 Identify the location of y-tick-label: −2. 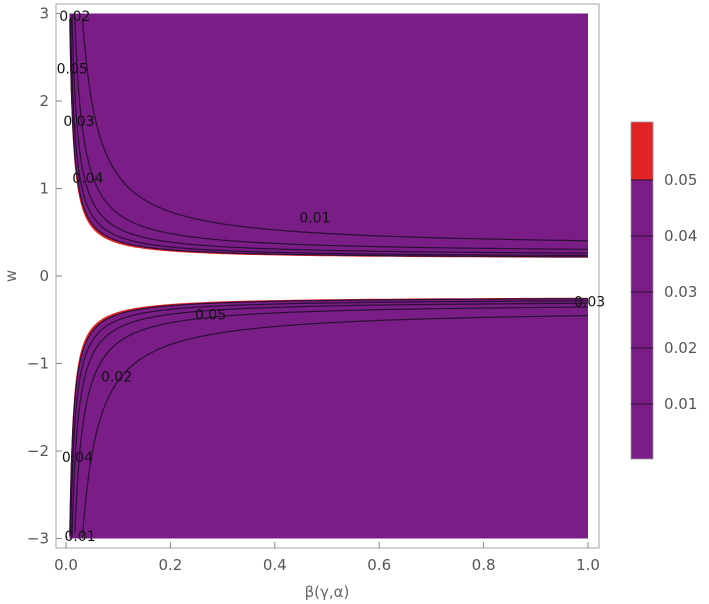
(38, 451).